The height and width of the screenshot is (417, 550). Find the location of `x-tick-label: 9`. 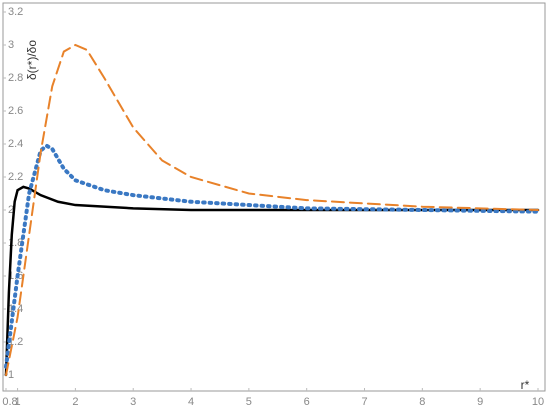

x-tick-label: 9 is located at coordinates (480, 402).